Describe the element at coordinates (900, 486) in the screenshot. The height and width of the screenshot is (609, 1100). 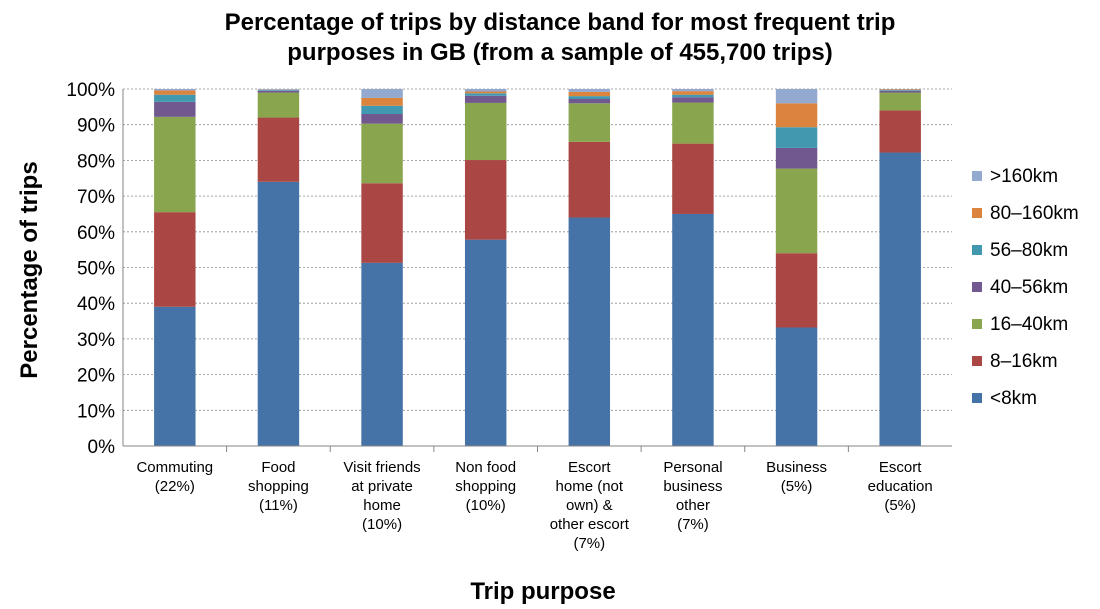
I see `x-tick-label: Escort education (5%)` at that location.